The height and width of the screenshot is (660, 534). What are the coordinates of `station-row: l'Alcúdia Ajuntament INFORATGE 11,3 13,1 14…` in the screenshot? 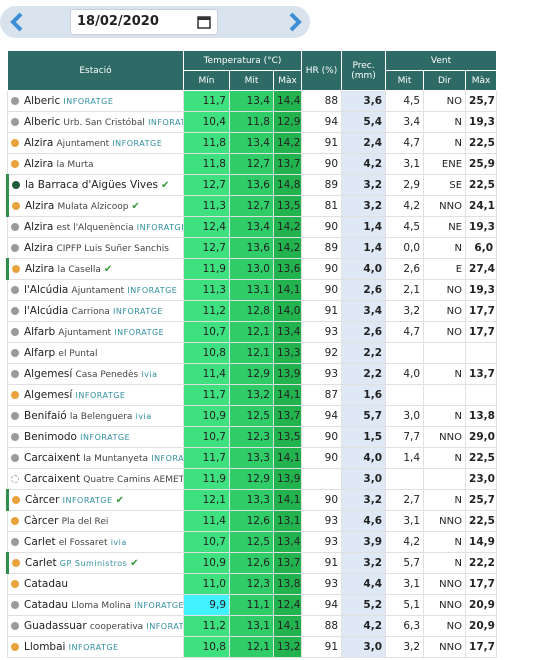 It's located at (252, 290).